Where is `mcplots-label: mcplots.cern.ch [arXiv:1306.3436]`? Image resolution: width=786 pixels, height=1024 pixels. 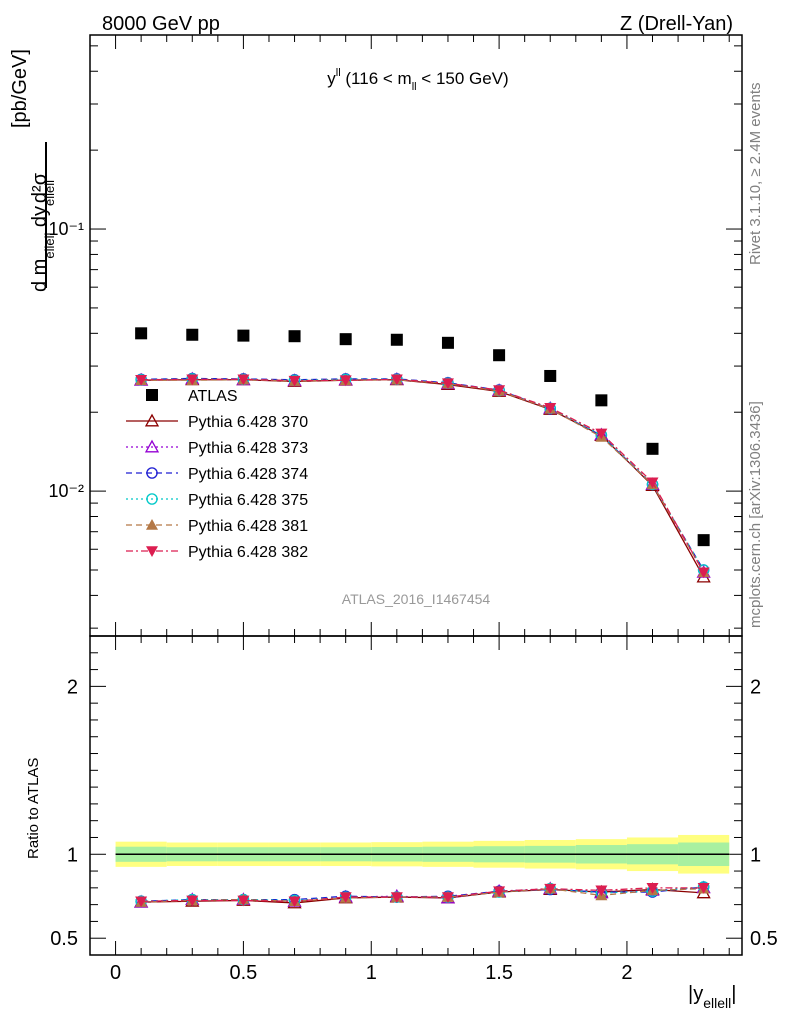 mcplots-label: mcplots.cern.ch [arXiv:1306.3436] is located at coordinates (755, 514).